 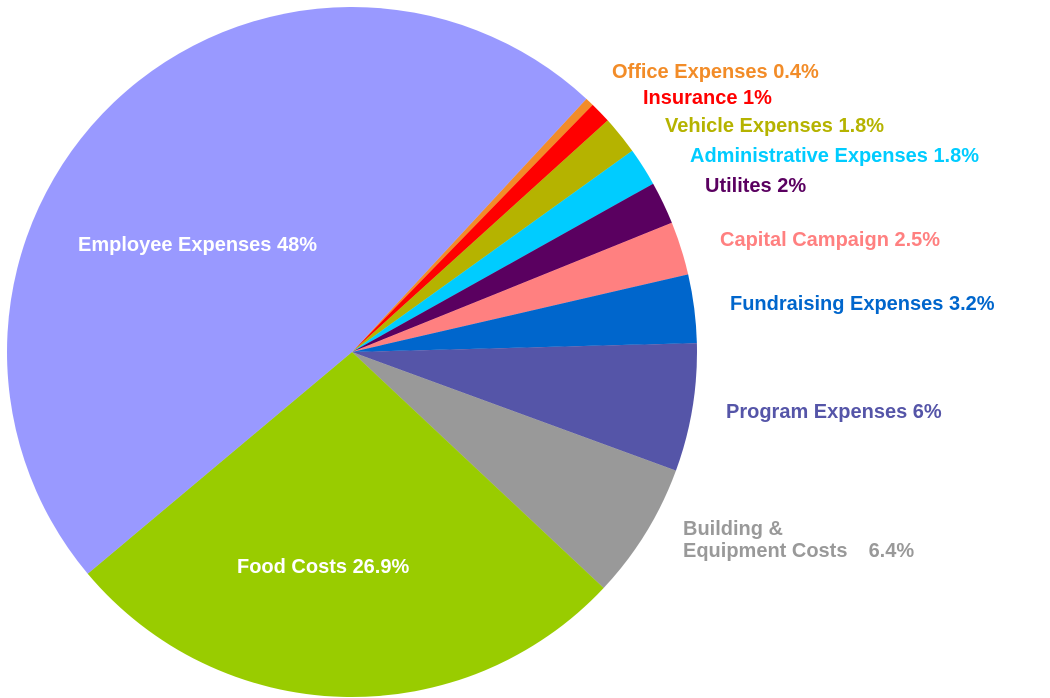 I want to click on category-label: Insurance, so click(x=690, y=98).